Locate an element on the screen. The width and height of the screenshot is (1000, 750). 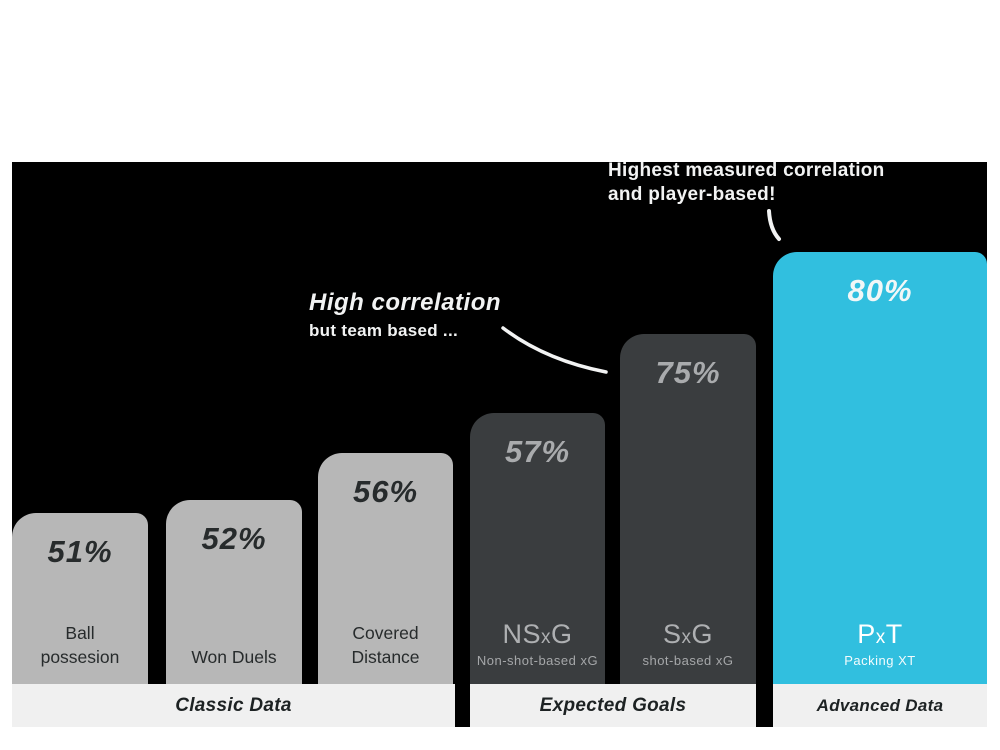
bar-nsxg: 57% NSxG Non-shot-based xG is located at coordinates (537, 548).